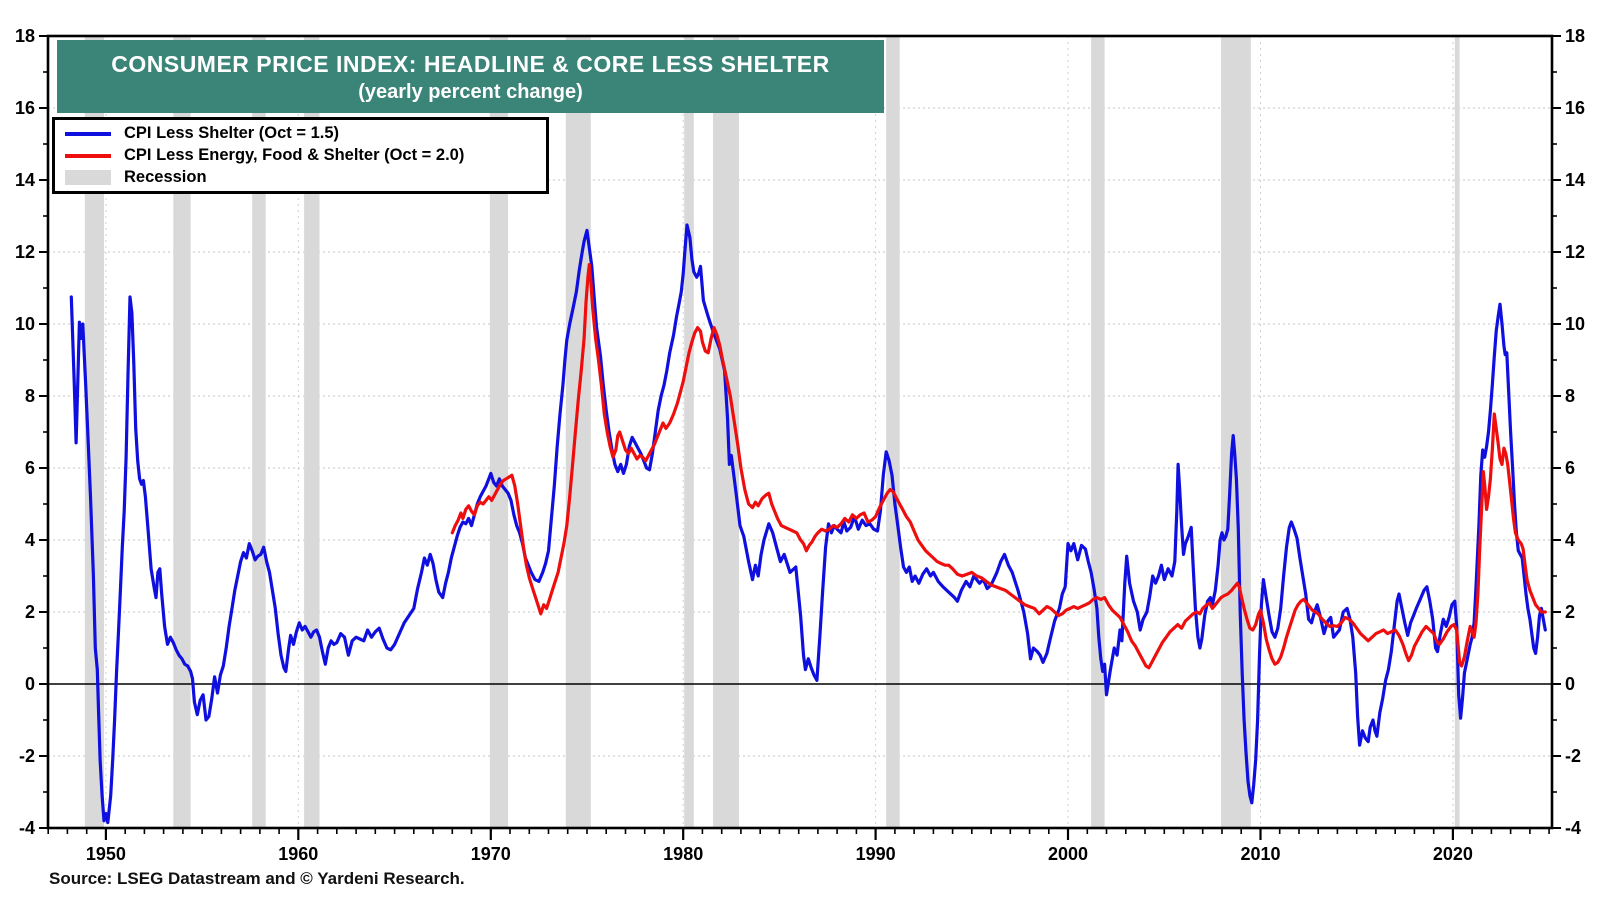 This screenshot has height=900, width=1600. Describe the element at coordinates (1570, 468) in the screenshot. I see `y-axis-label-right: 6` at that location.